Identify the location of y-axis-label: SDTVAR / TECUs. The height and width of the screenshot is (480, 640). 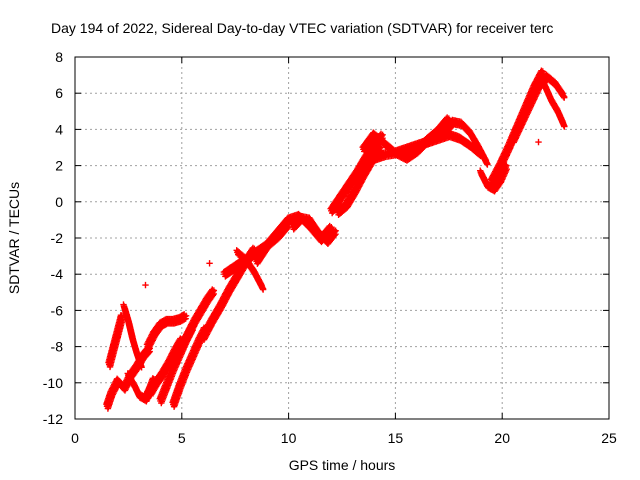
(14, 238).